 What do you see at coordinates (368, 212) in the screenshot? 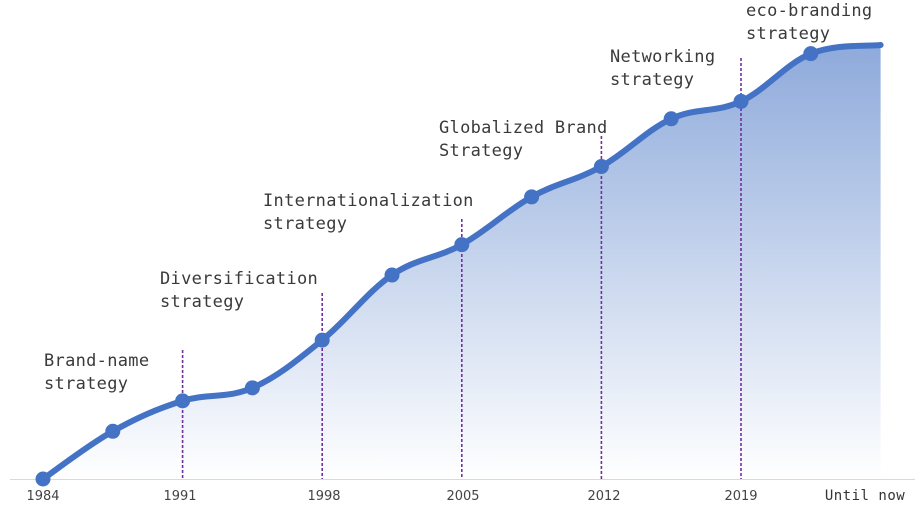
I see `stage-label: Internationalization strategy` at bounding box center [368, 212].